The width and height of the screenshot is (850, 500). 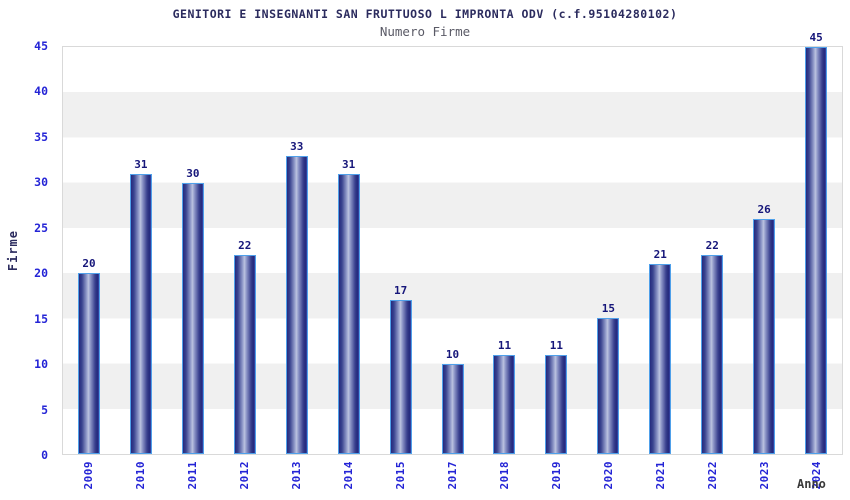 What do you see at coordinates (713, 475) in the screenshot?
I see `x-tick-label: 2022` at bounding box center [713, 475].